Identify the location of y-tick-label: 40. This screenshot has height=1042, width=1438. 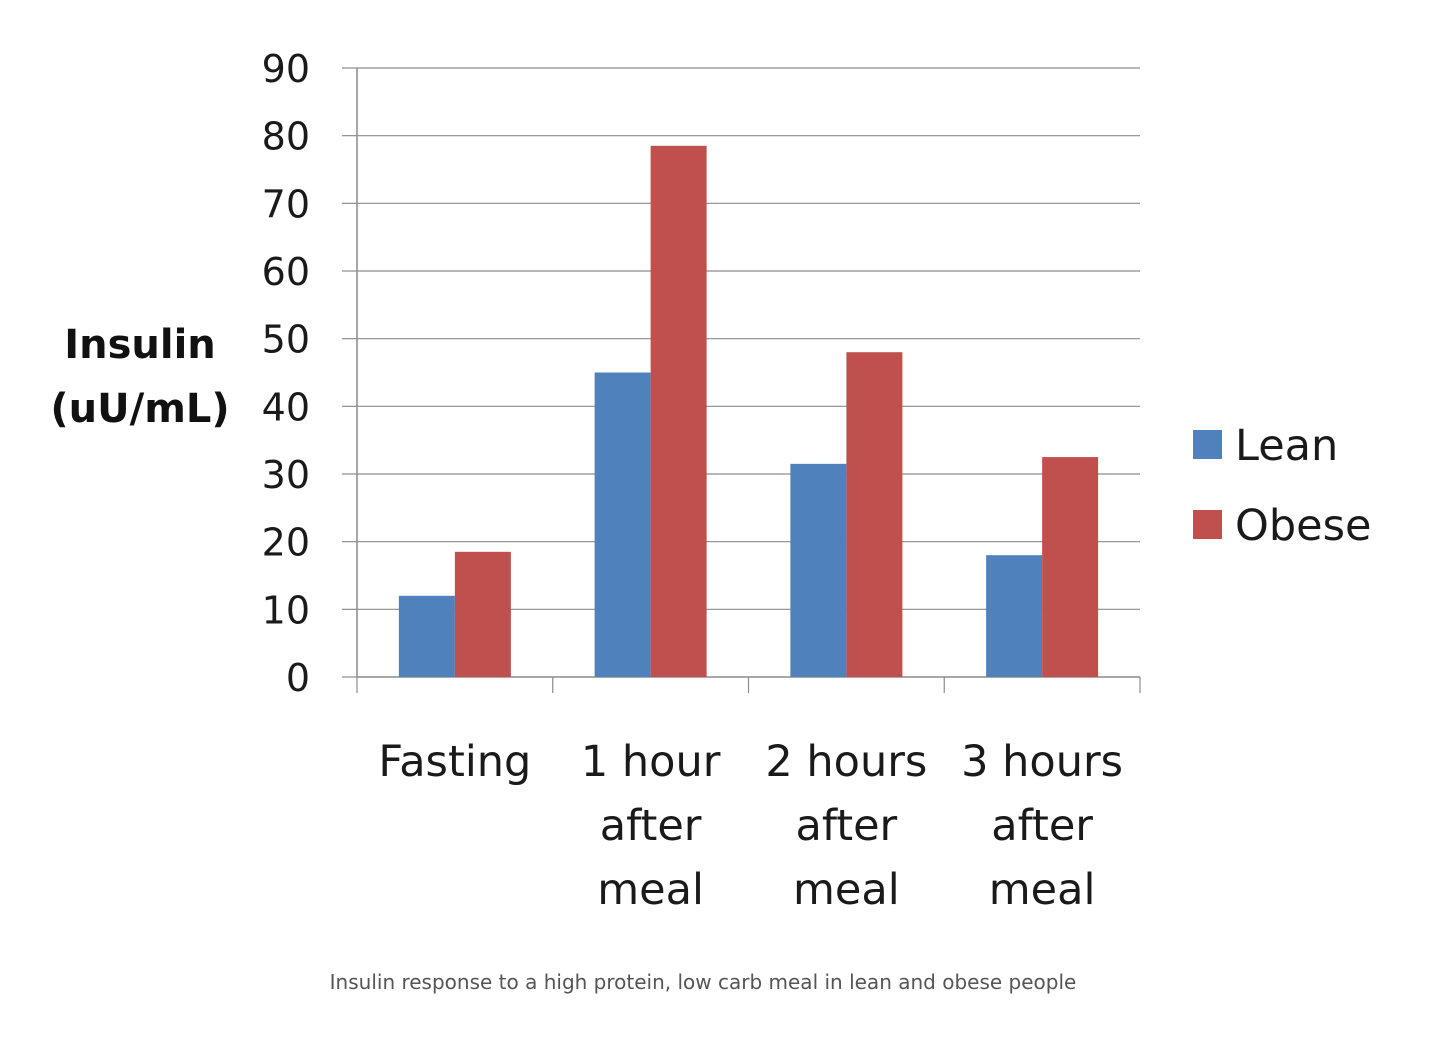
(286, 407).